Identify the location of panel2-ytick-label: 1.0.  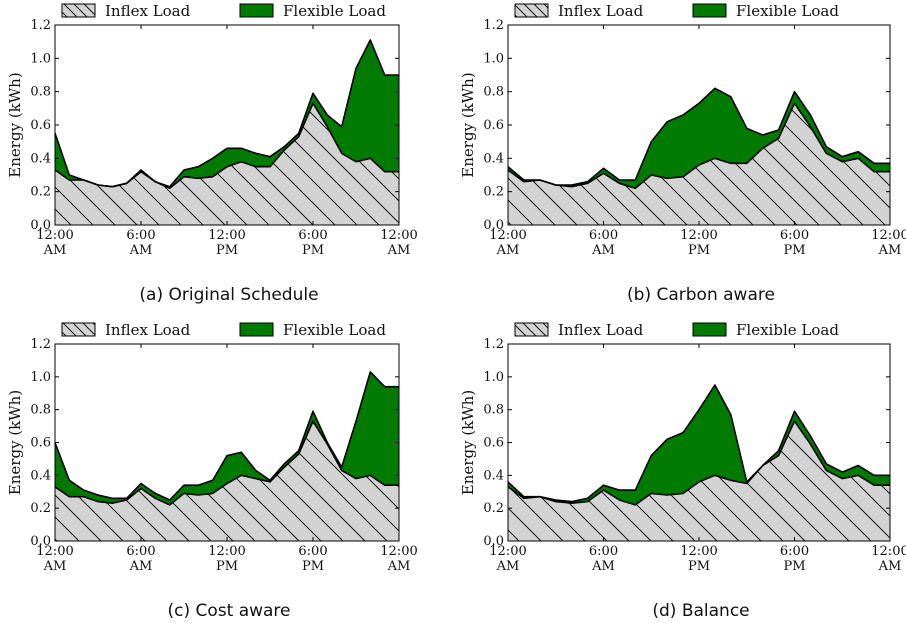
(493, 58).